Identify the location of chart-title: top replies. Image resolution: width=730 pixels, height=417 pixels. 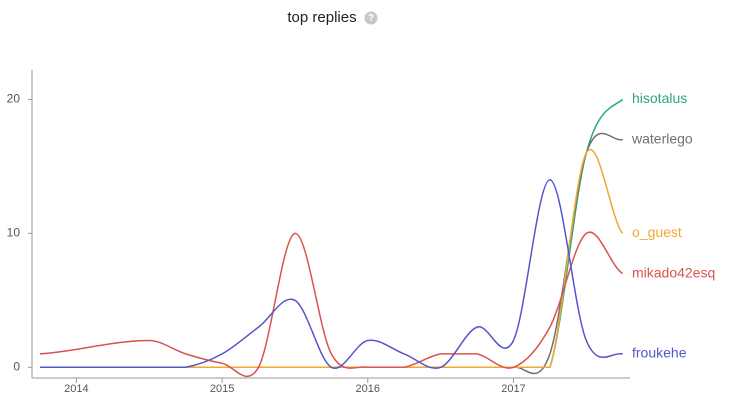
(321, 17).